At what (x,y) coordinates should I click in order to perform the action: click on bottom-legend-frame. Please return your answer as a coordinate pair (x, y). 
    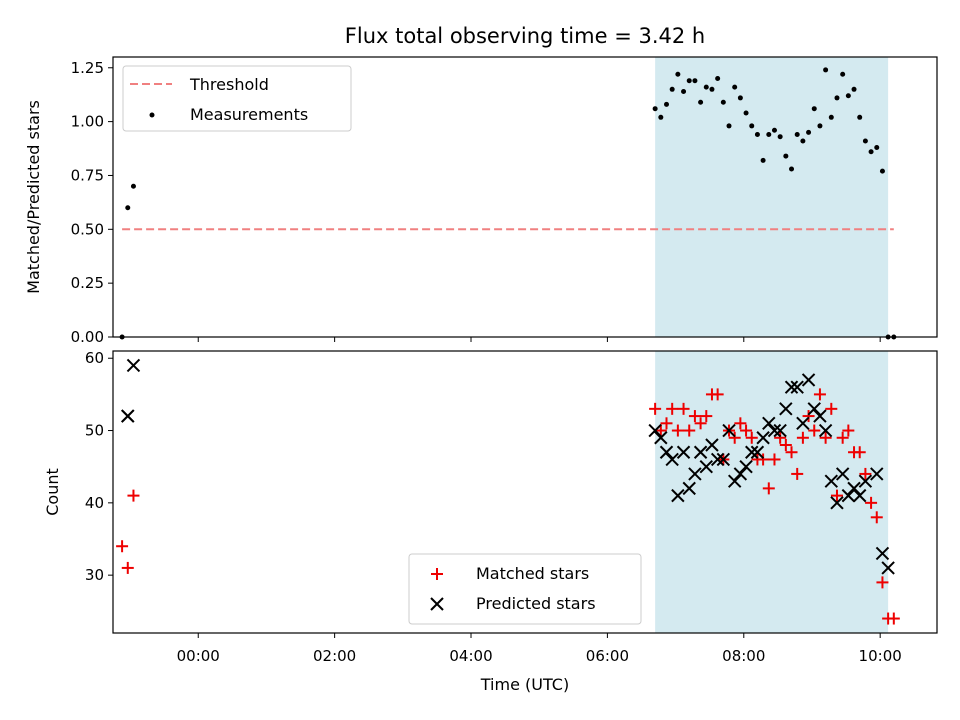
    Looking at the image, I should click on (525, 589).